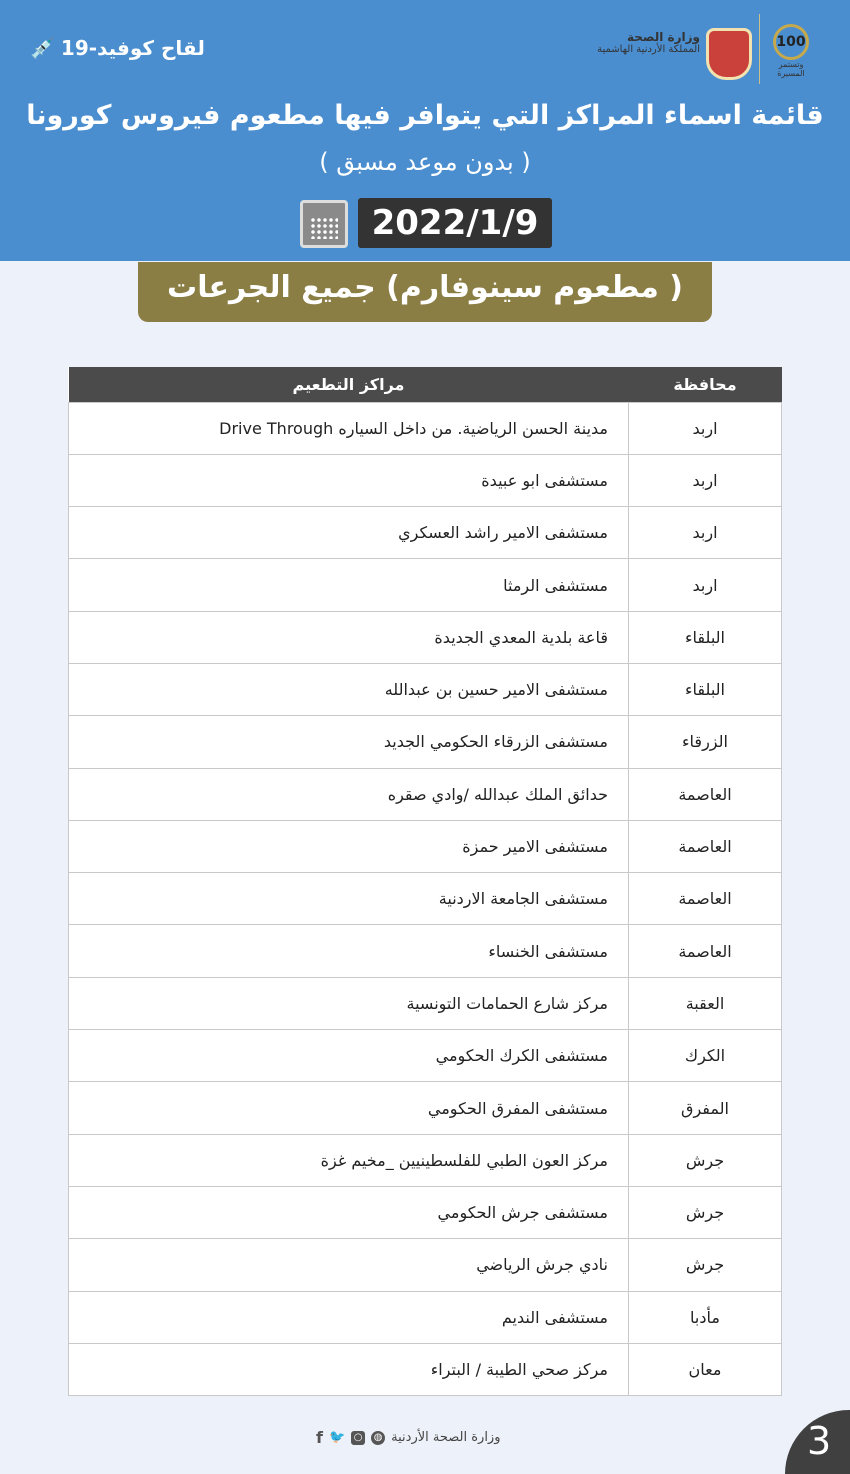 The image size is (850, 1474). I want to click on center-cell: مستشفى الامير حمزة, so click(348, 846).